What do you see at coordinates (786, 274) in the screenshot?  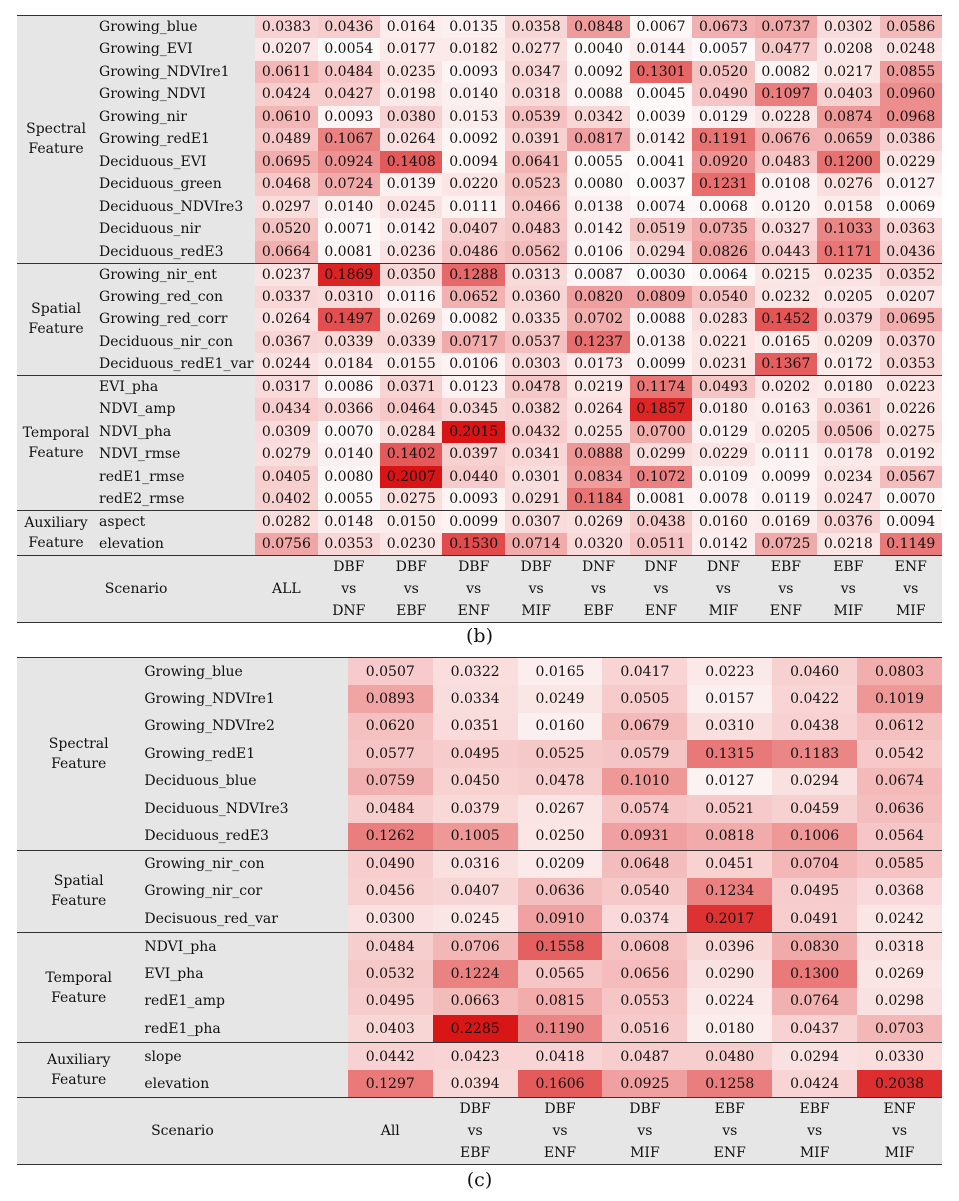 I see `heatmap-cell: 0.0215` at bounding box center [786, 274].